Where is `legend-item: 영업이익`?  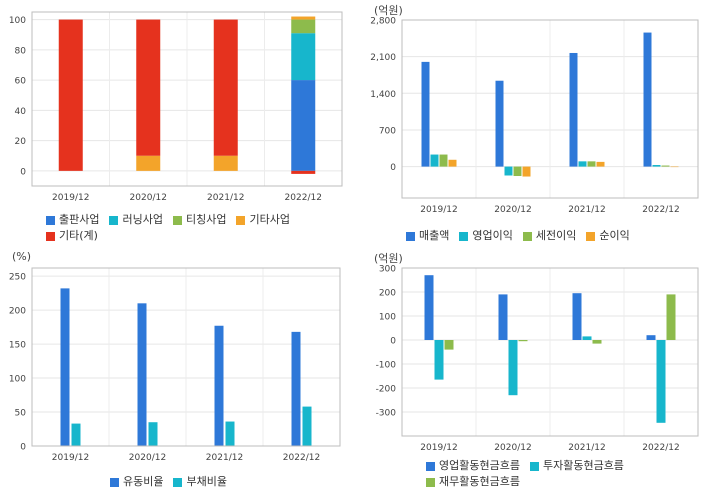
legend-item: 영업이익 is located at coordinates (486, 236).